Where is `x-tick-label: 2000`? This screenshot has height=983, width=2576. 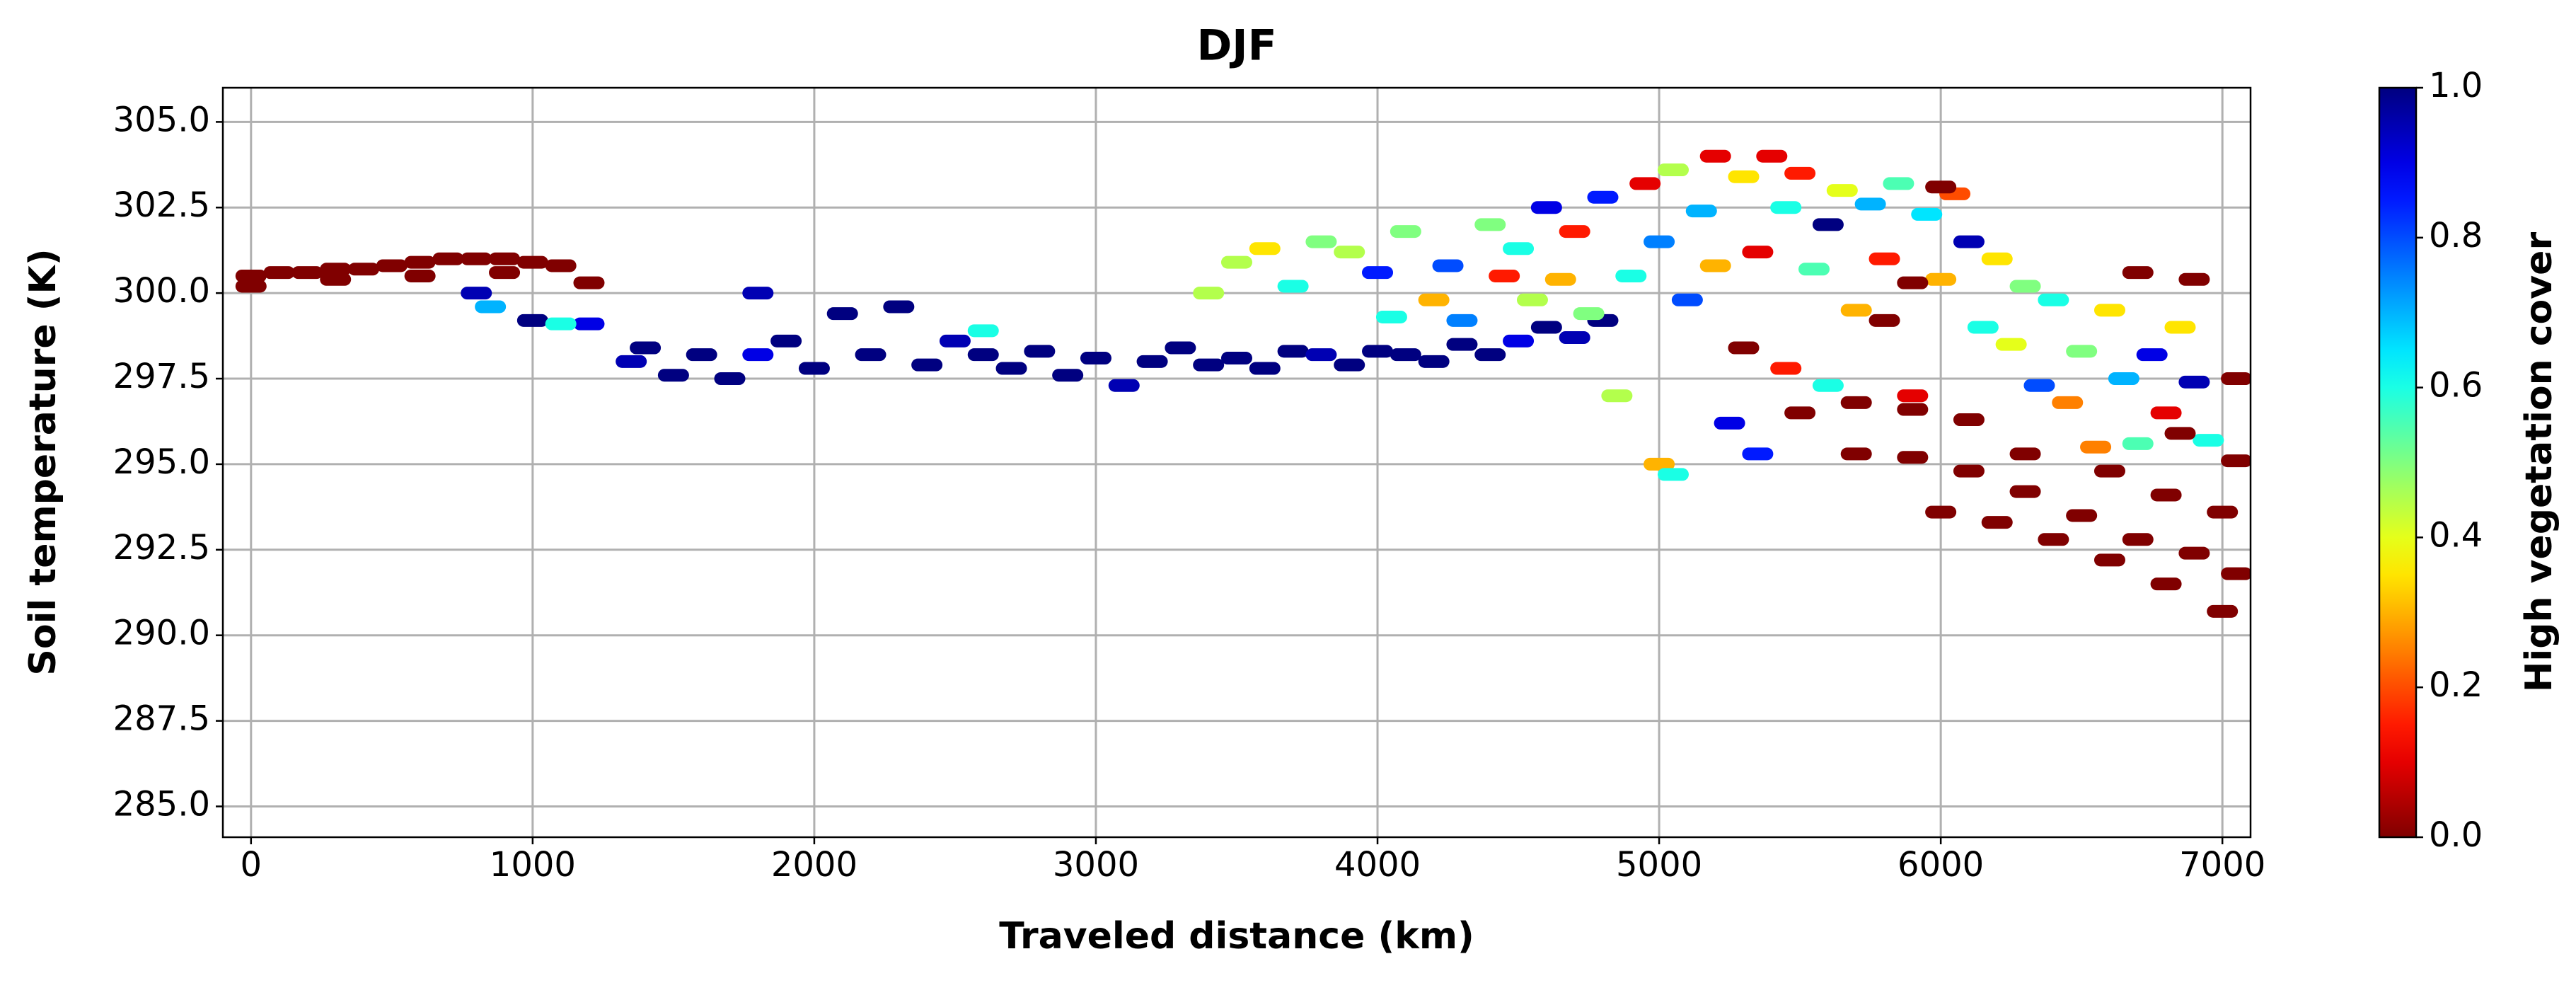
x-tick-label: 2000 is located at coordinates (814, 865).